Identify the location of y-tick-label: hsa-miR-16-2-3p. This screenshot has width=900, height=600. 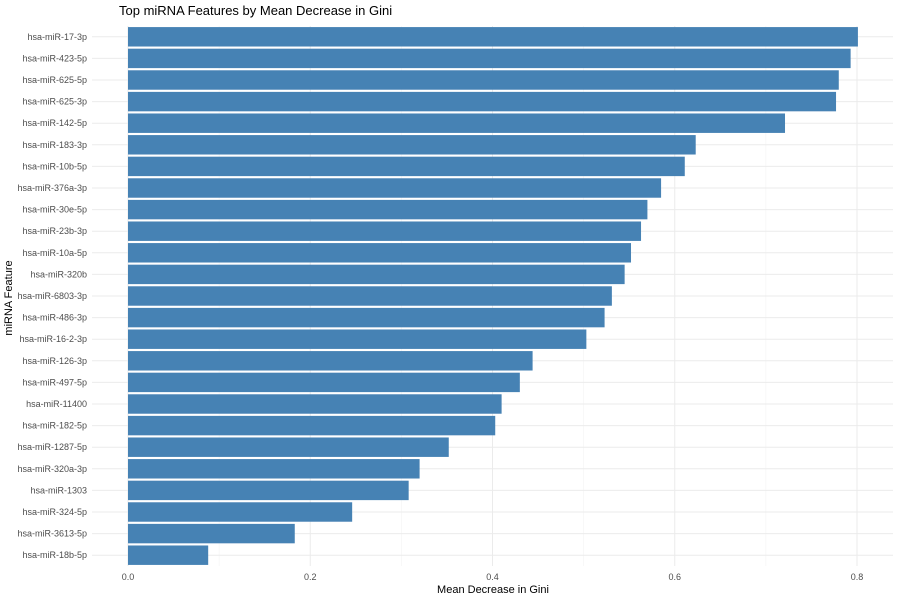
(53, 339).